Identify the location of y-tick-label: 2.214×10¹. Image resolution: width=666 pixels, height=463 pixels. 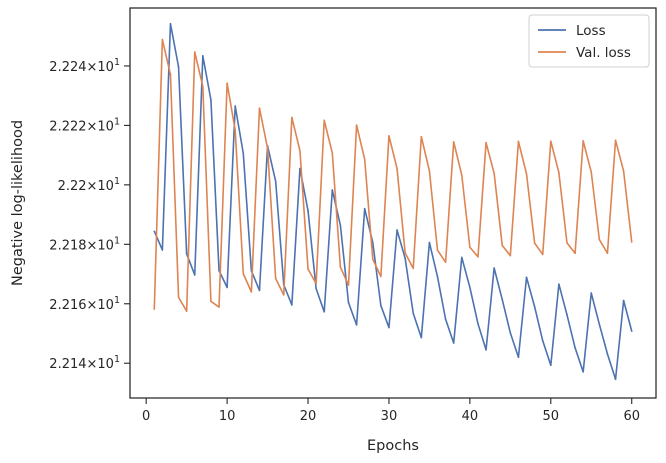
(84, 363).